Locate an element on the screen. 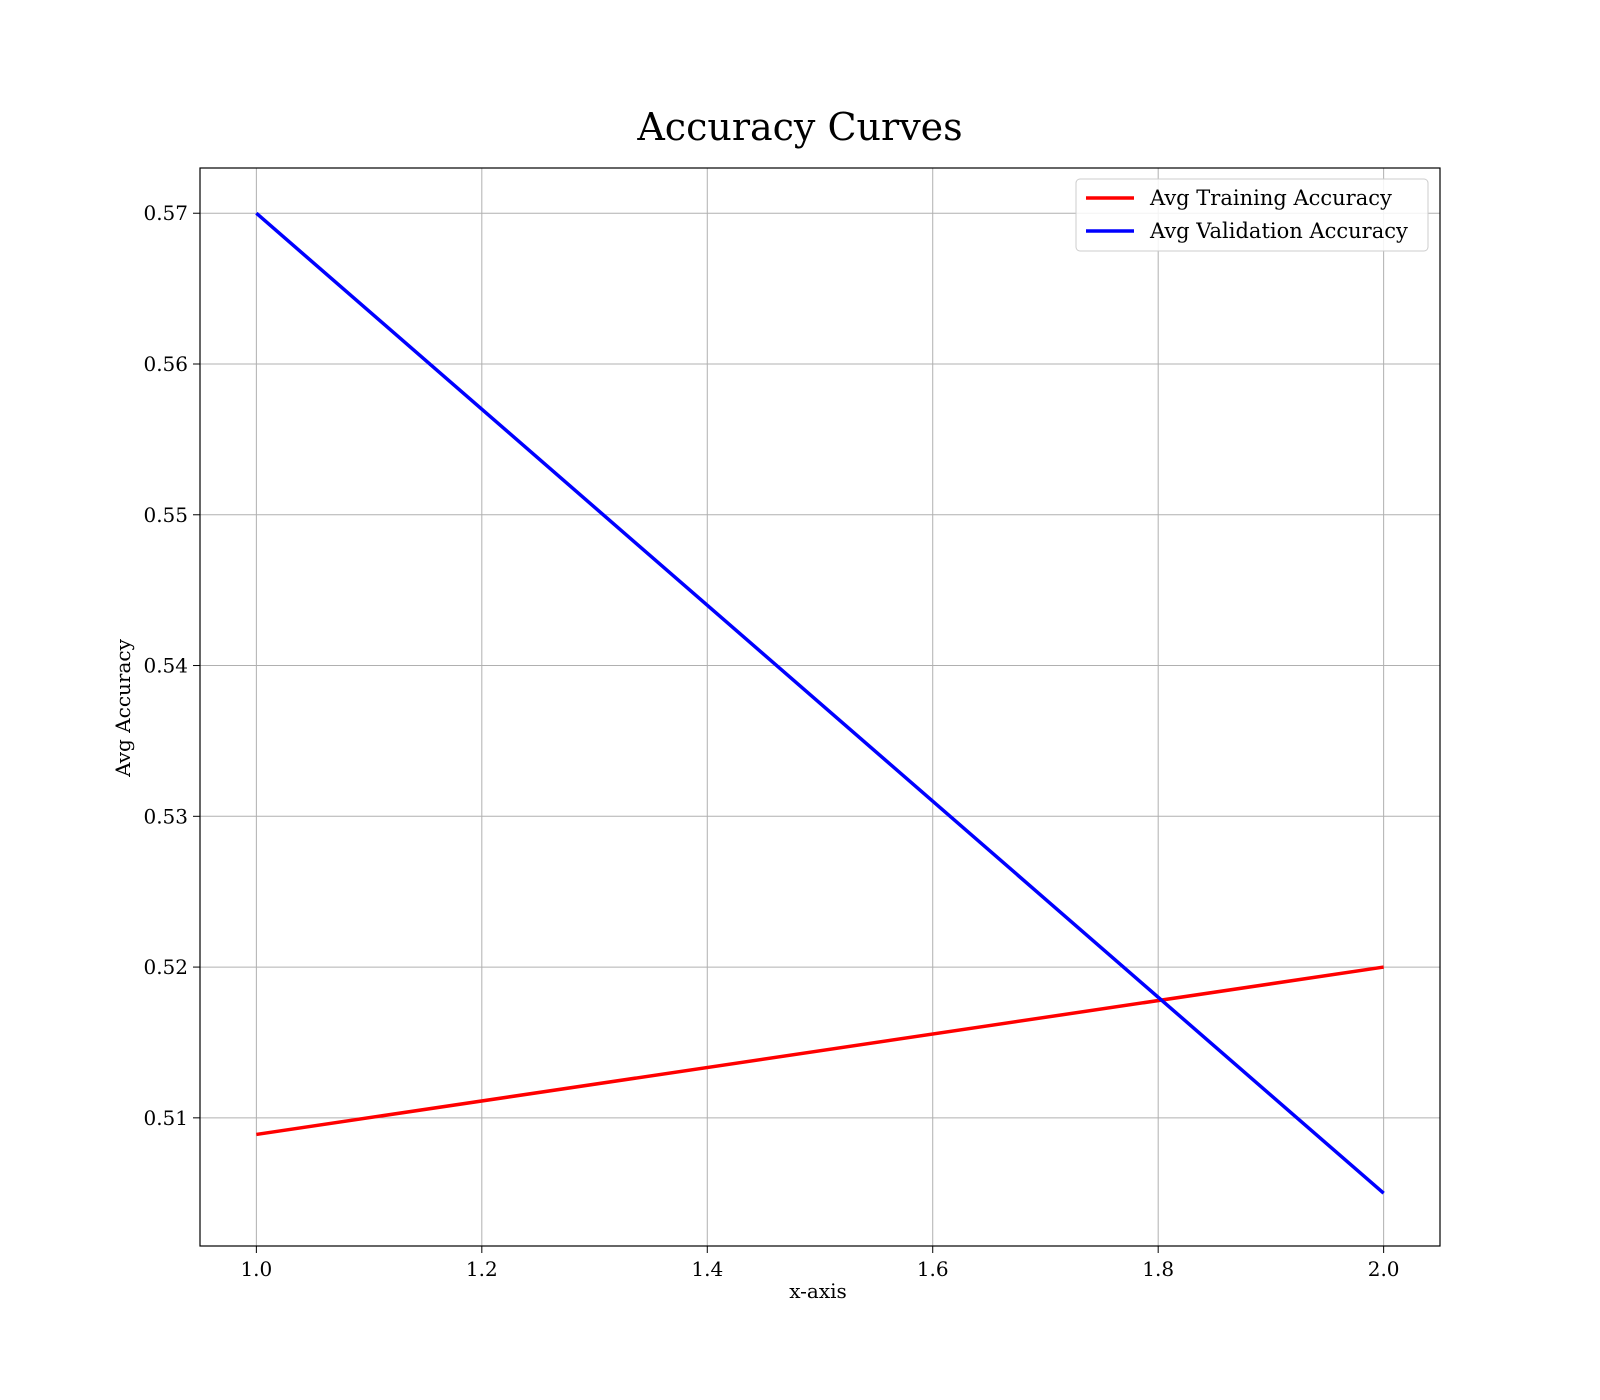 This screenshot has width=1600, height=1400. y-tick-label: 0.51 is located at coordinates (165, 1118).